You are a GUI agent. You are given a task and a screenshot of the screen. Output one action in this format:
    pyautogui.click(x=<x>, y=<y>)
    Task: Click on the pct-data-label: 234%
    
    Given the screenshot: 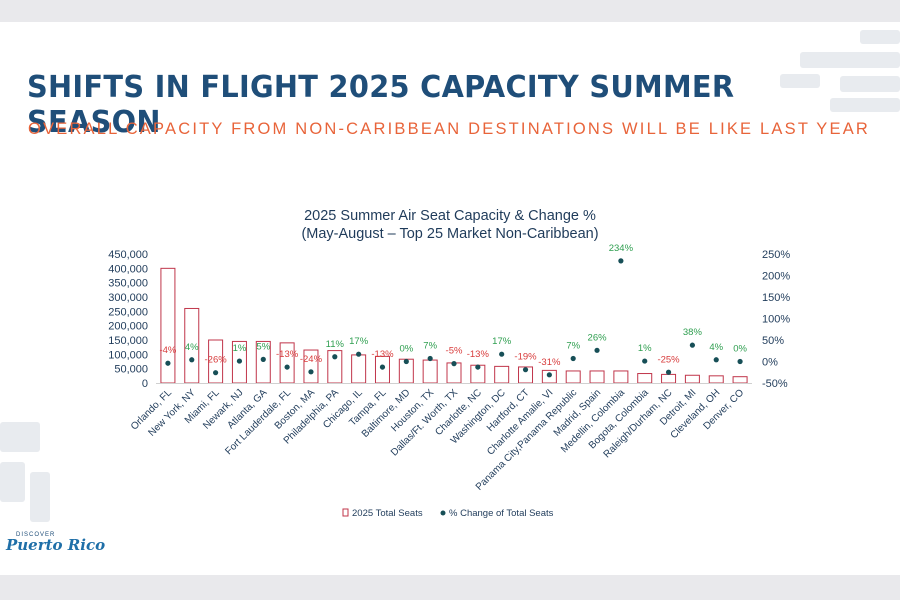 What is the action you would take?
    pyautogui.click(x=621, y=248)
    